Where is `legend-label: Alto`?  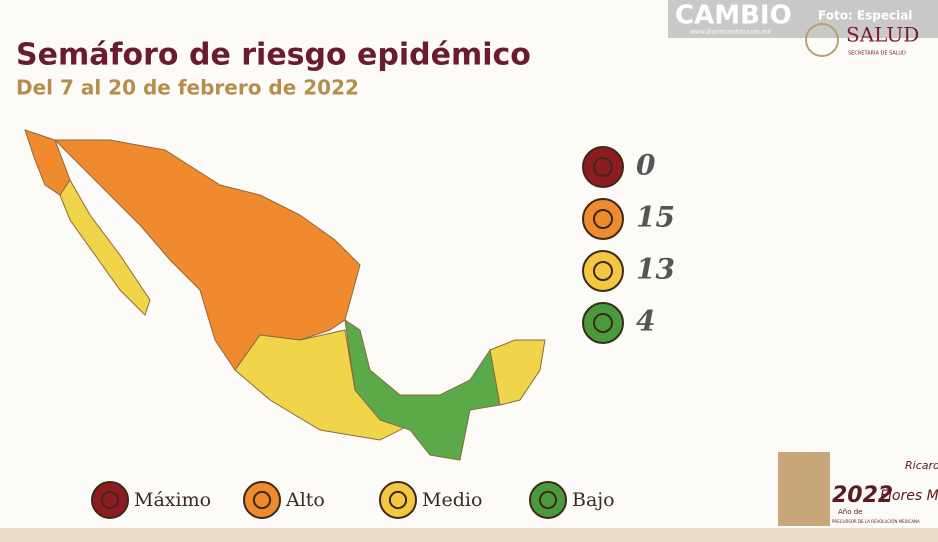
legend-label: Alto is located at coordinates (305, 500).